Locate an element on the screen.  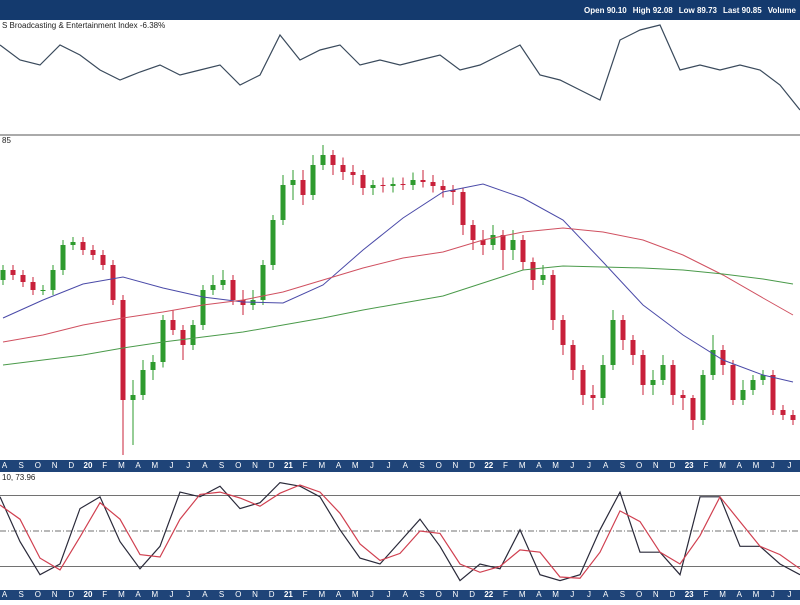
x-tick-label: 22 is located at coordinates (488, 594).